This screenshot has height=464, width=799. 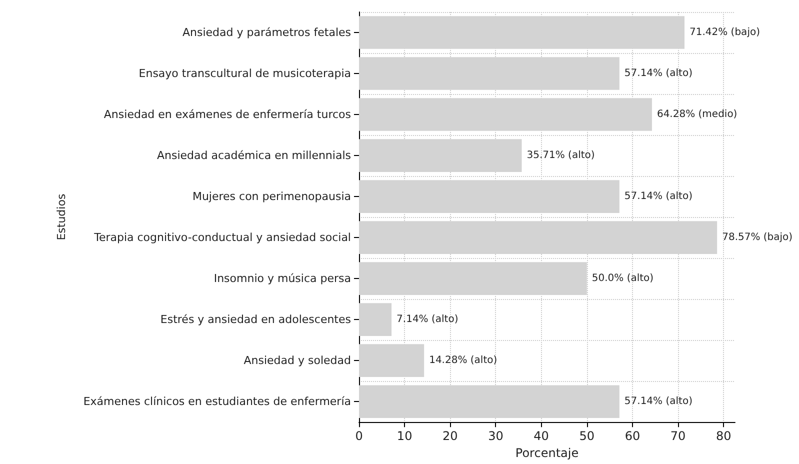 I want to click on x-tick-label: 40, so click(x=541, y=436).